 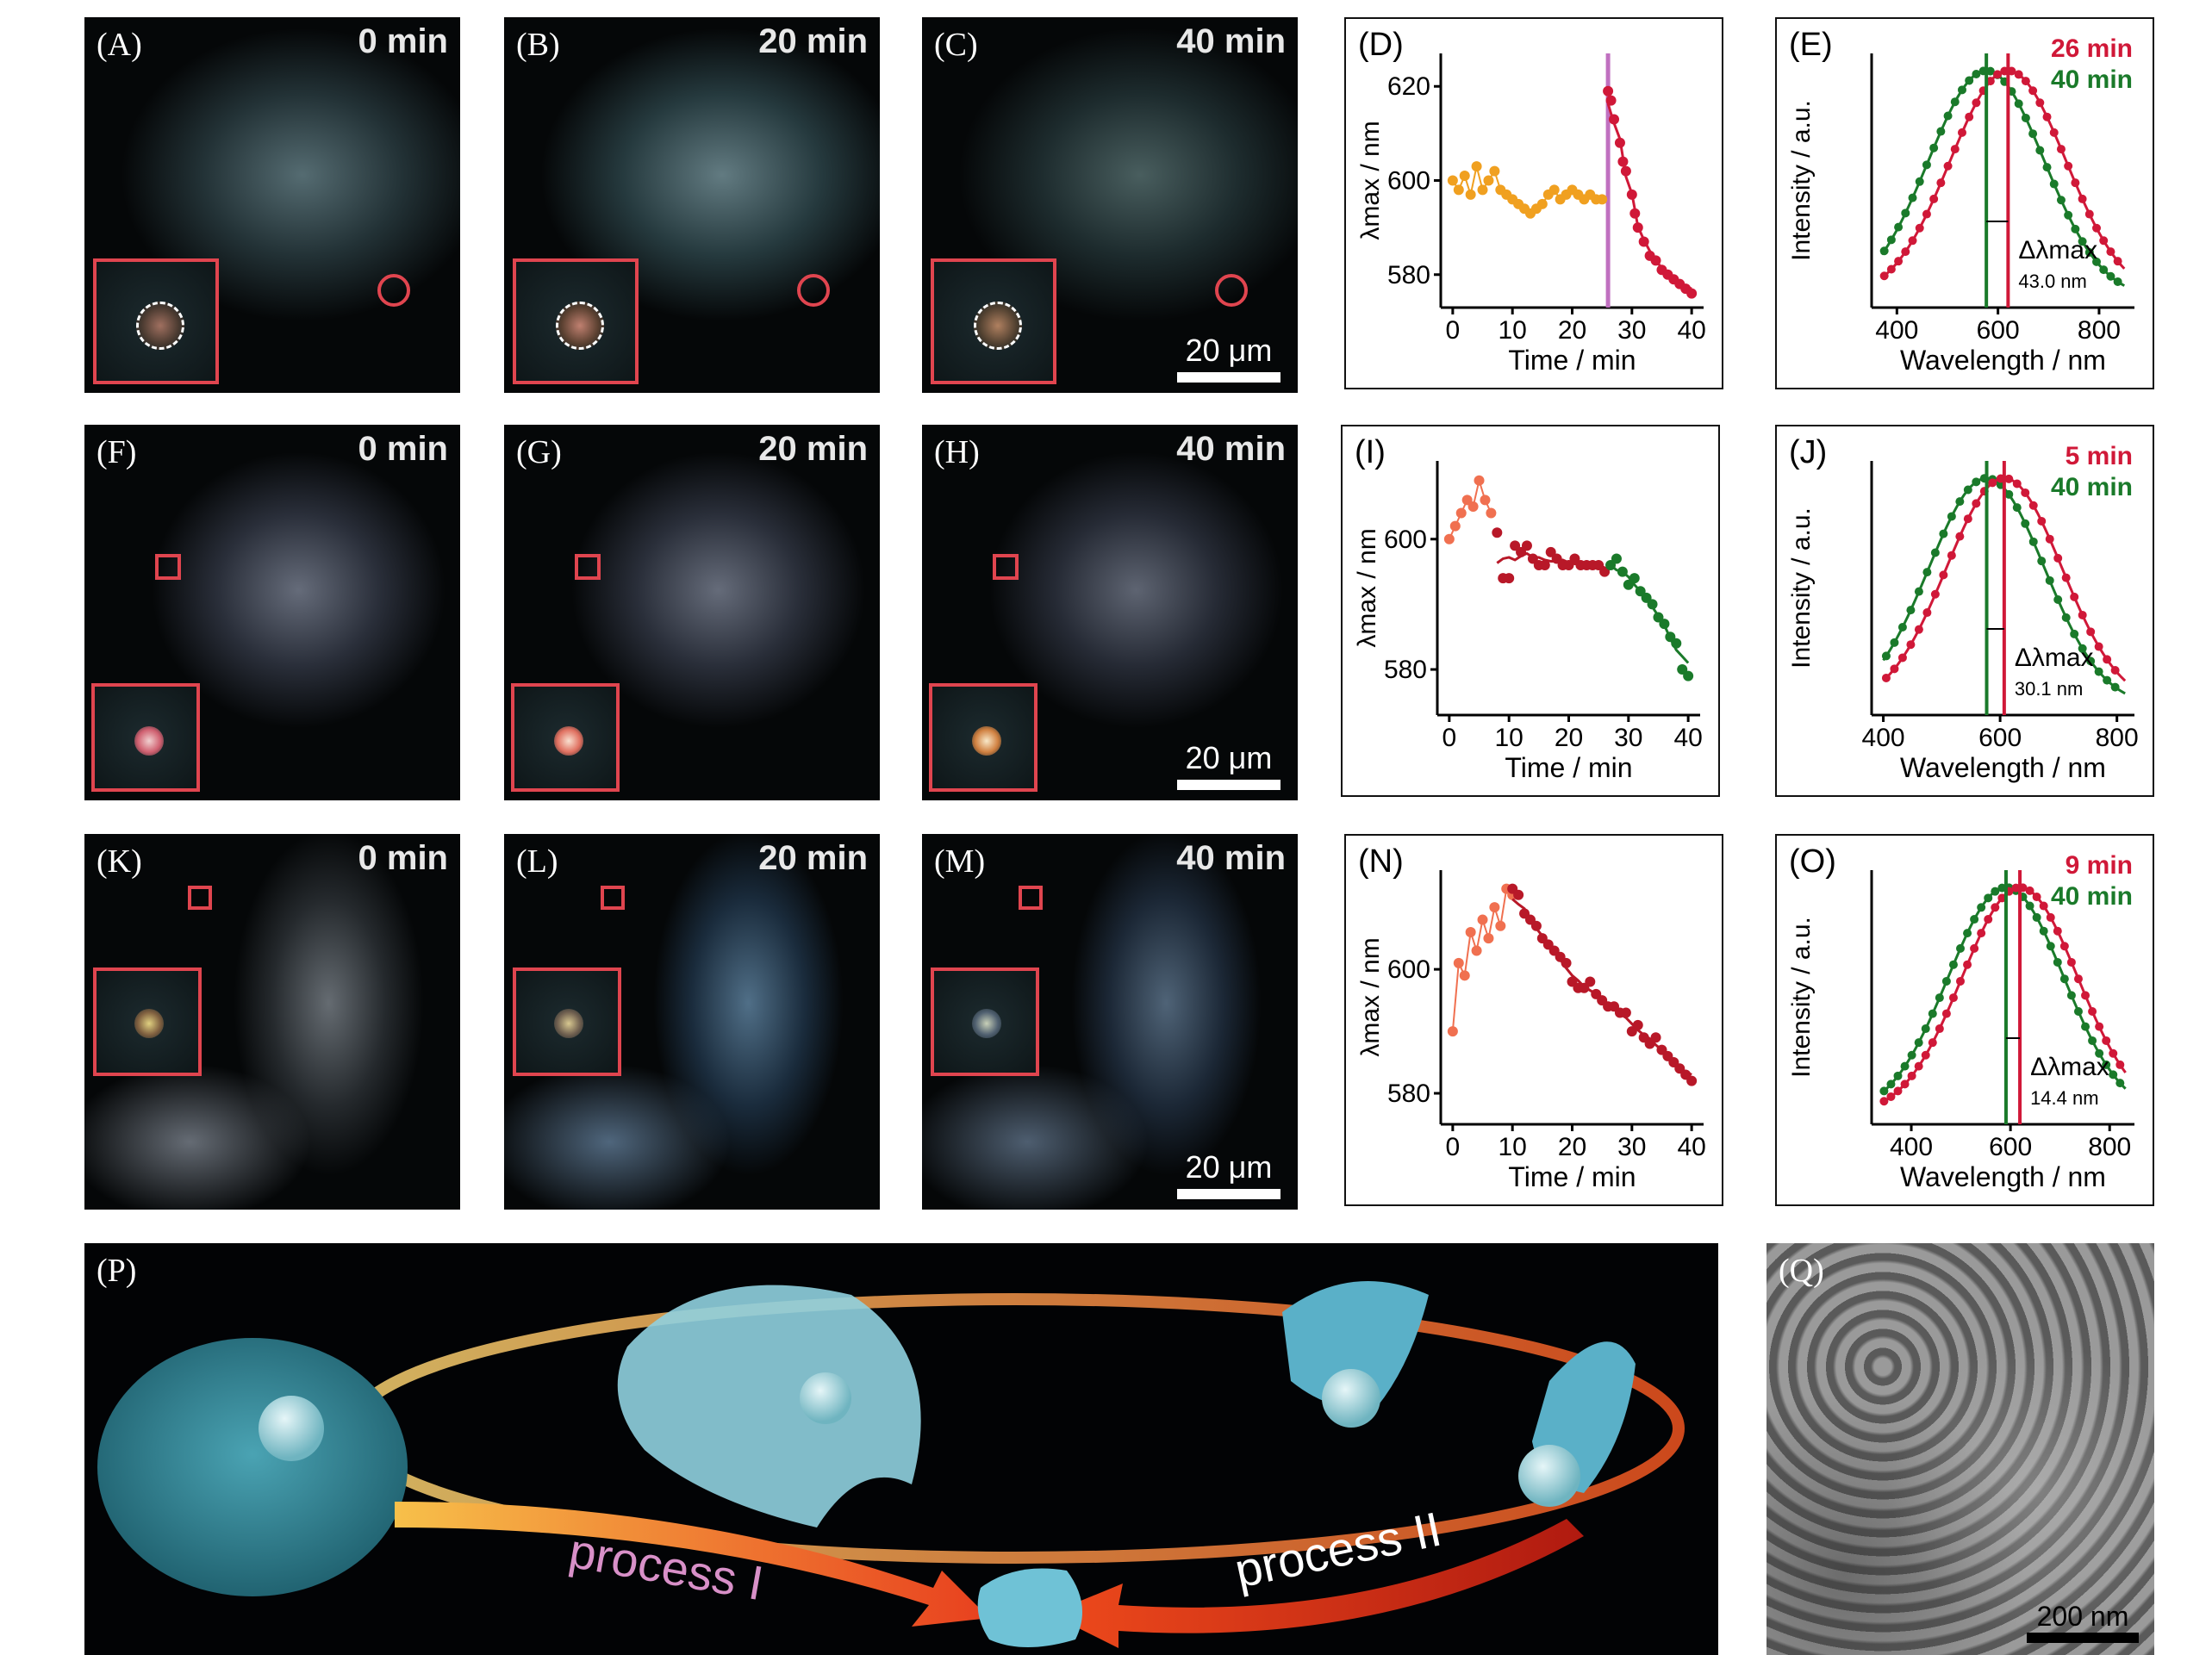 What do you see at coordinates (2064, 1098) in the screenshot?
I see `shift-value: 14.4 nm` at bounding box center [2064, 1098].